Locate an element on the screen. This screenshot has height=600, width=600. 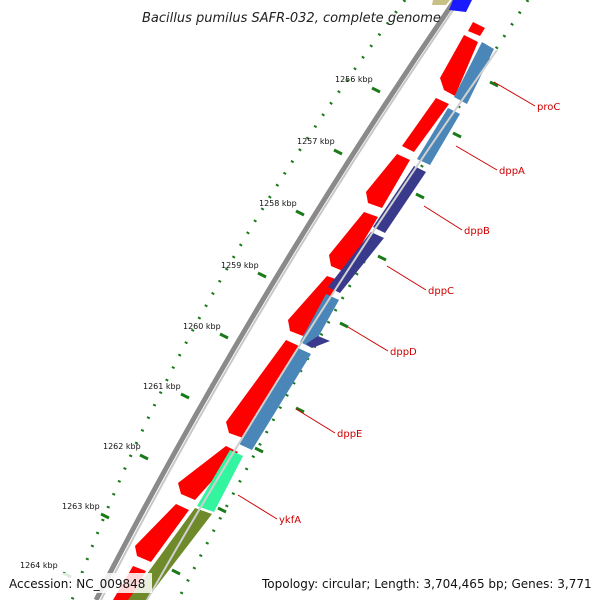
gene-block-dppE is located at coordinates (275, 399).